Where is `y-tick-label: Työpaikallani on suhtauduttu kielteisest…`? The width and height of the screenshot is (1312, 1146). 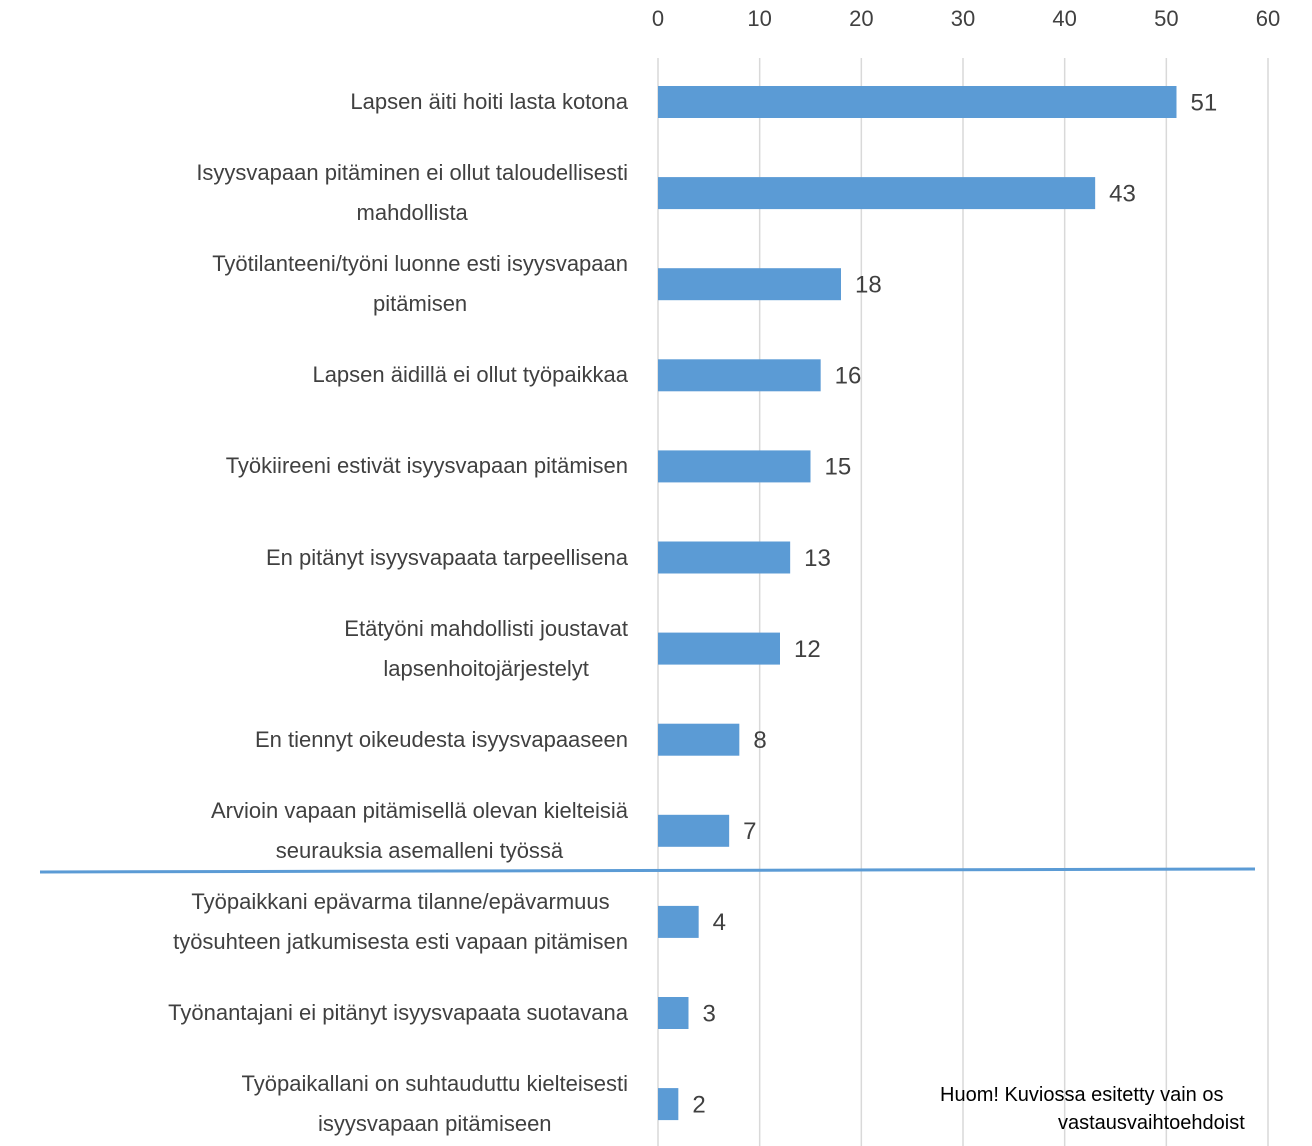
y-tick-label: Työpaikallani on suhtauduttu kielteisest… is located at coordinates (434, 1104).